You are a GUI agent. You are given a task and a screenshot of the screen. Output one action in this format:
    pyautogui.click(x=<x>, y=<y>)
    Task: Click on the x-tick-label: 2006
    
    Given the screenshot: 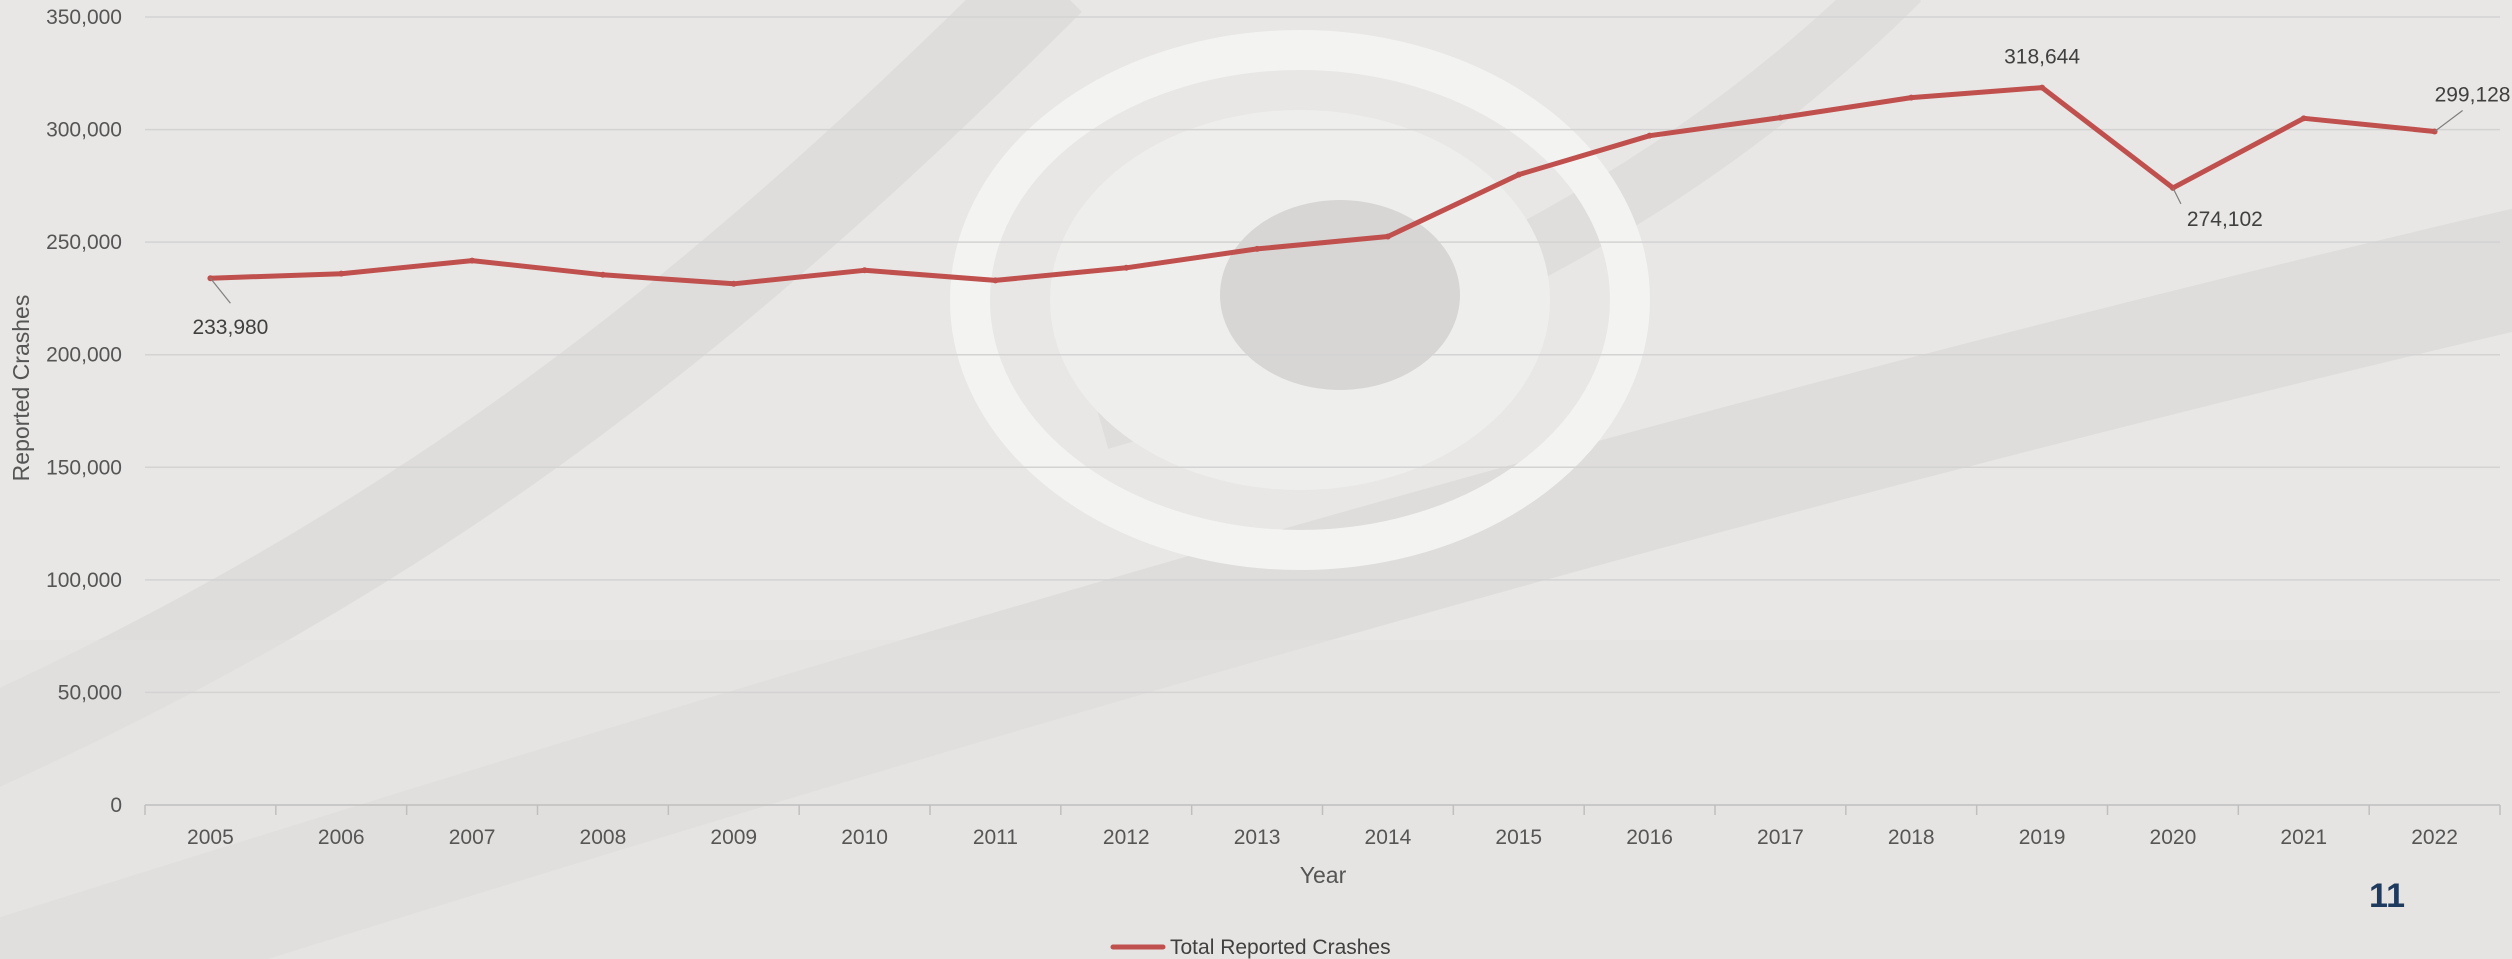 What is the action you would take?
    pyautogui.click(x=341, y=837)
    